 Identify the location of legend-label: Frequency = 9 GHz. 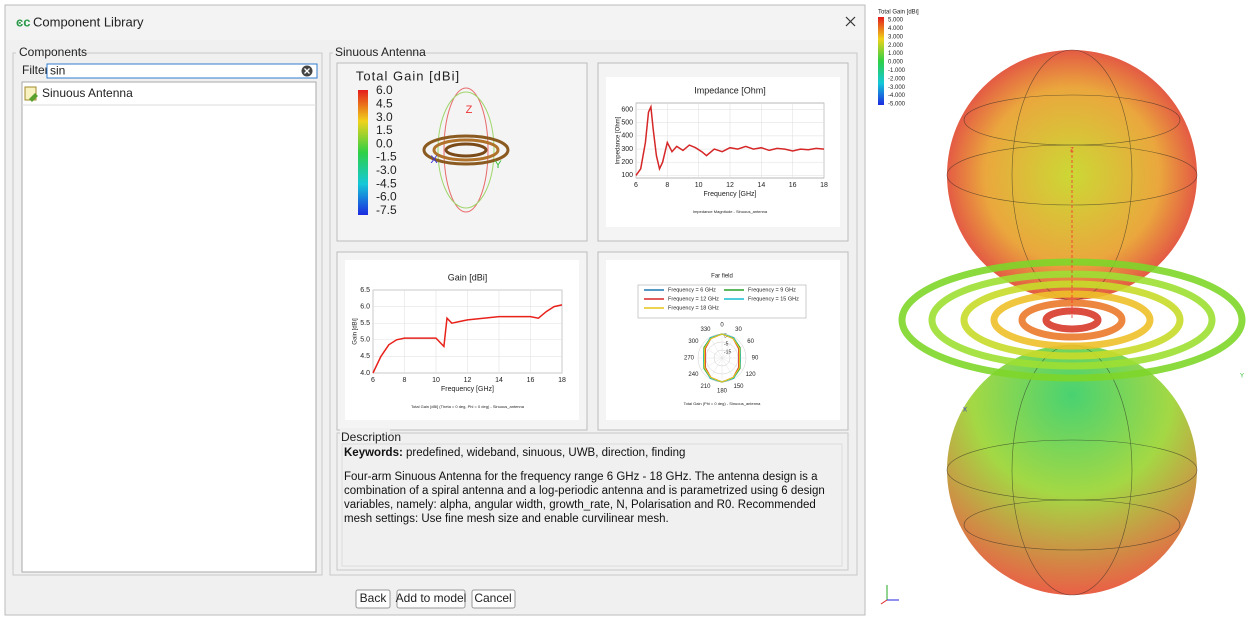
(772, 290).